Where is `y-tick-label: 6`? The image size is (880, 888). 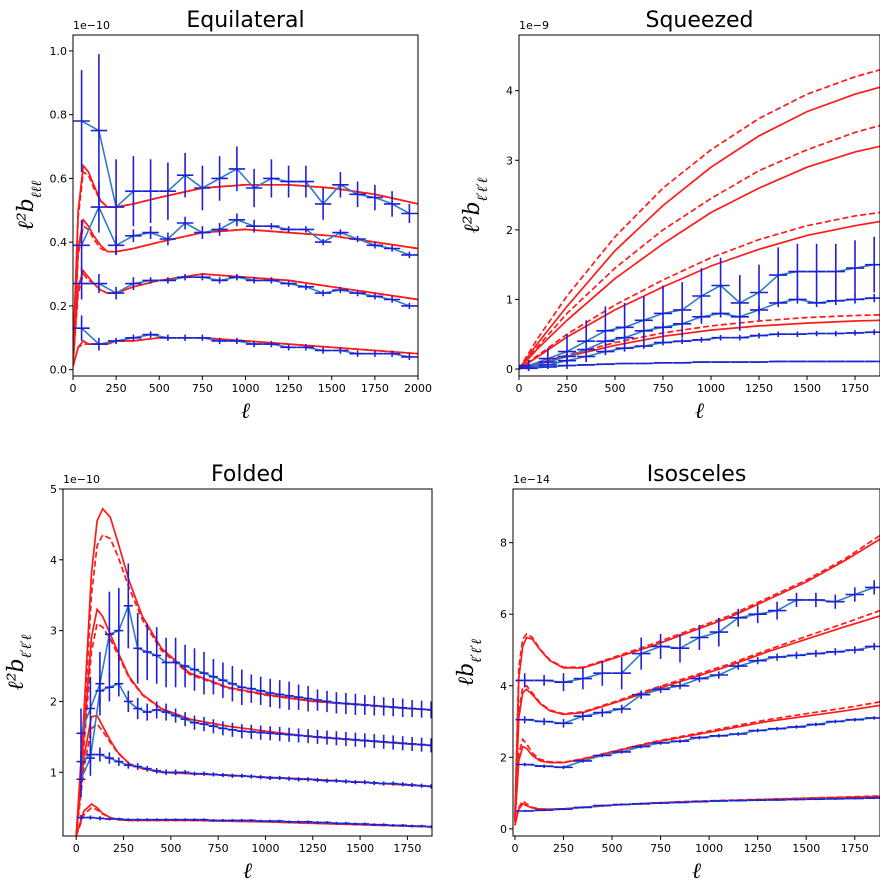
y-tick-label: 6 is located at coordinates (503, 614).